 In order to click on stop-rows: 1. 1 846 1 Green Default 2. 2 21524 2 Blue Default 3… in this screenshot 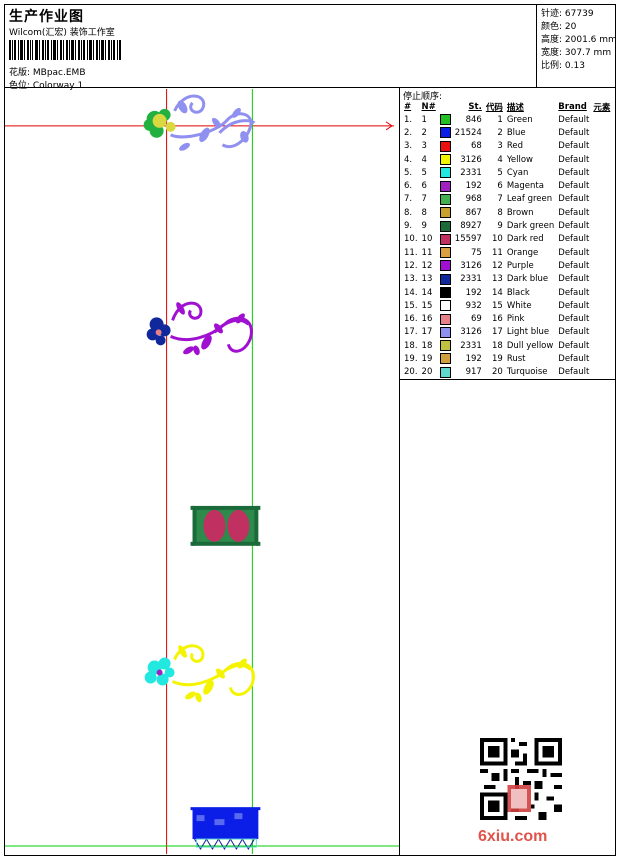, I will do `click(507, 246)`.